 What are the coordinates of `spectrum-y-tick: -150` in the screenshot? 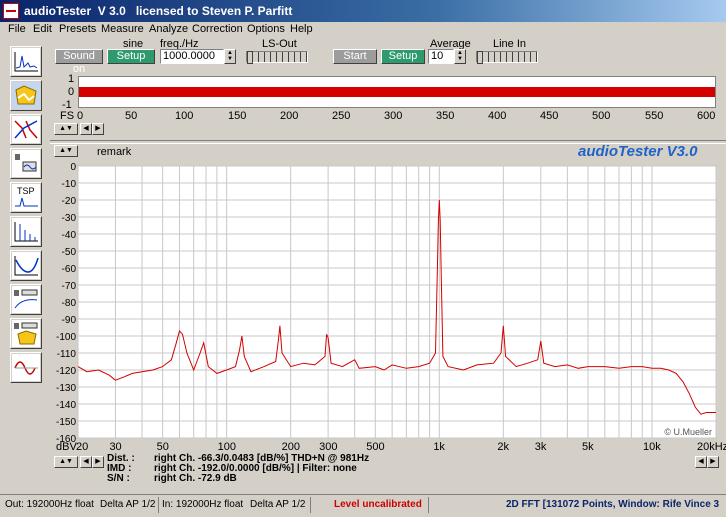 It's located at (66, 422).